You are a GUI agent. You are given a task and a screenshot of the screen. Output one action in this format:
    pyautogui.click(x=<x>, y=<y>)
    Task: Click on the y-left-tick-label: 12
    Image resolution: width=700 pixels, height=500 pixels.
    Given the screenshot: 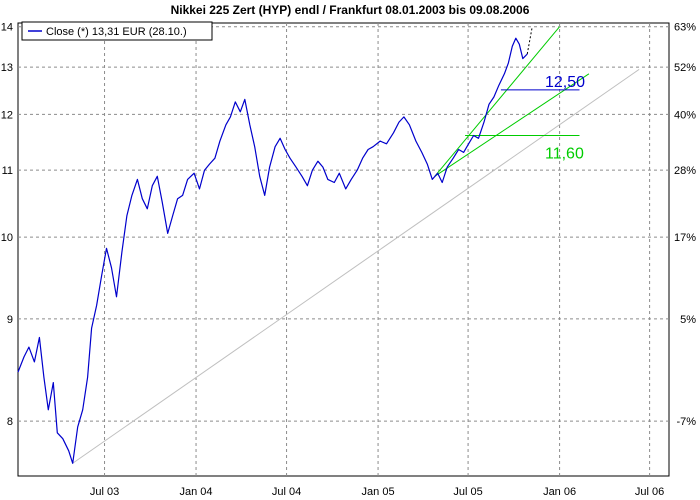 What is the action you would take?
    pyautogui.click(x=7, y=115)
    